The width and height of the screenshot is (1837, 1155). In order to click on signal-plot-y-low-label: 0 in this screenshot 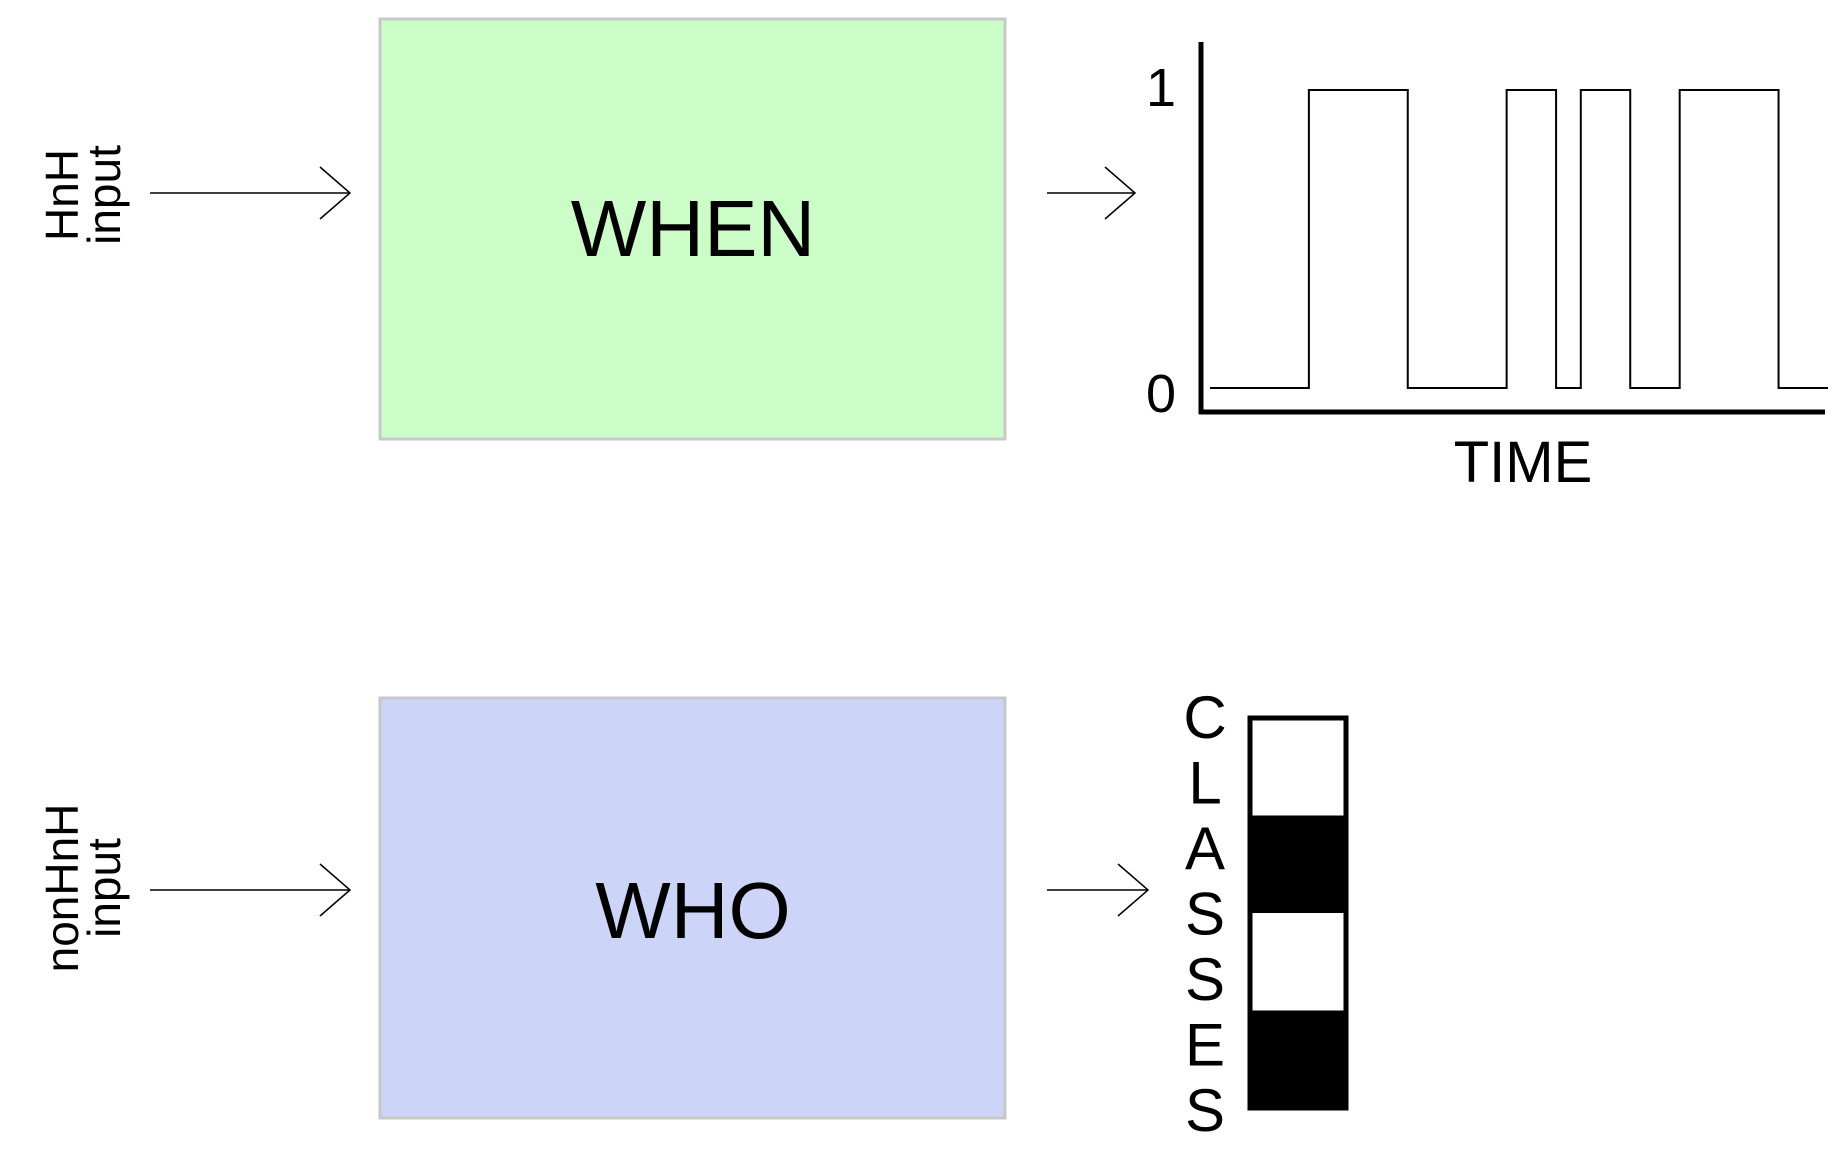, I will do `click(1161, 394)`.